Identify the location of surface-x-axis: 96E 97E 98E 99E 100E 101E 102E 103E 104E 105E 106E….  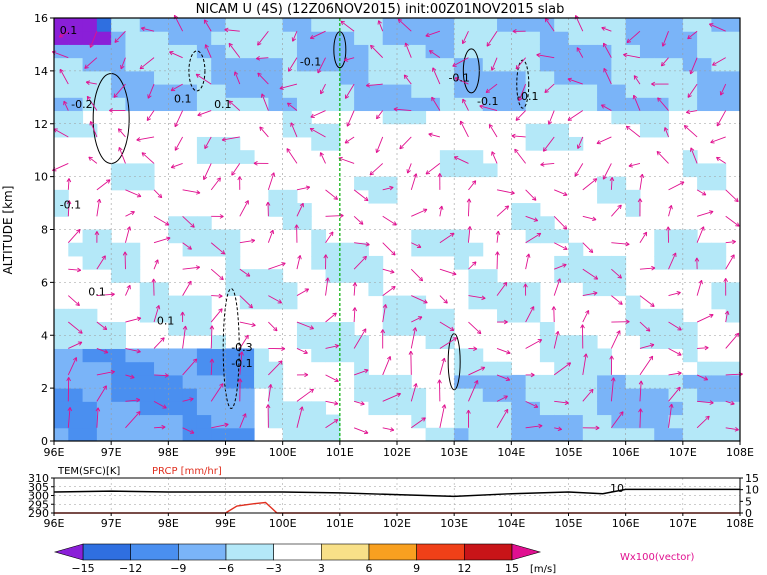
(399, 521).